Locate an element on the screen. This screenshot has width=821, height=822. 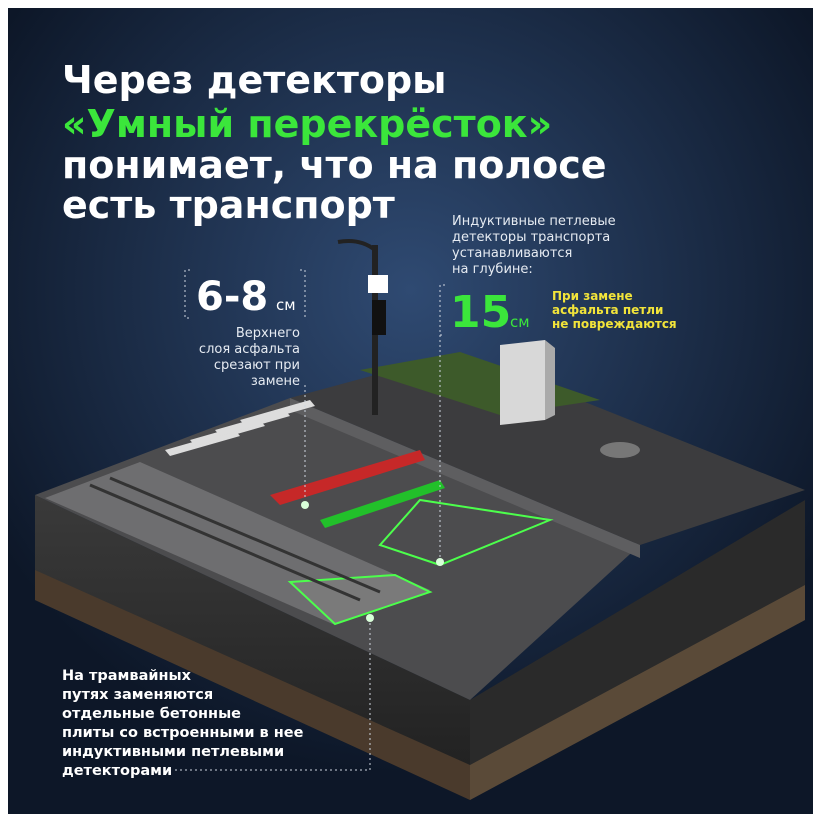
depth-value: 15 is located at coordinates (480, 312).